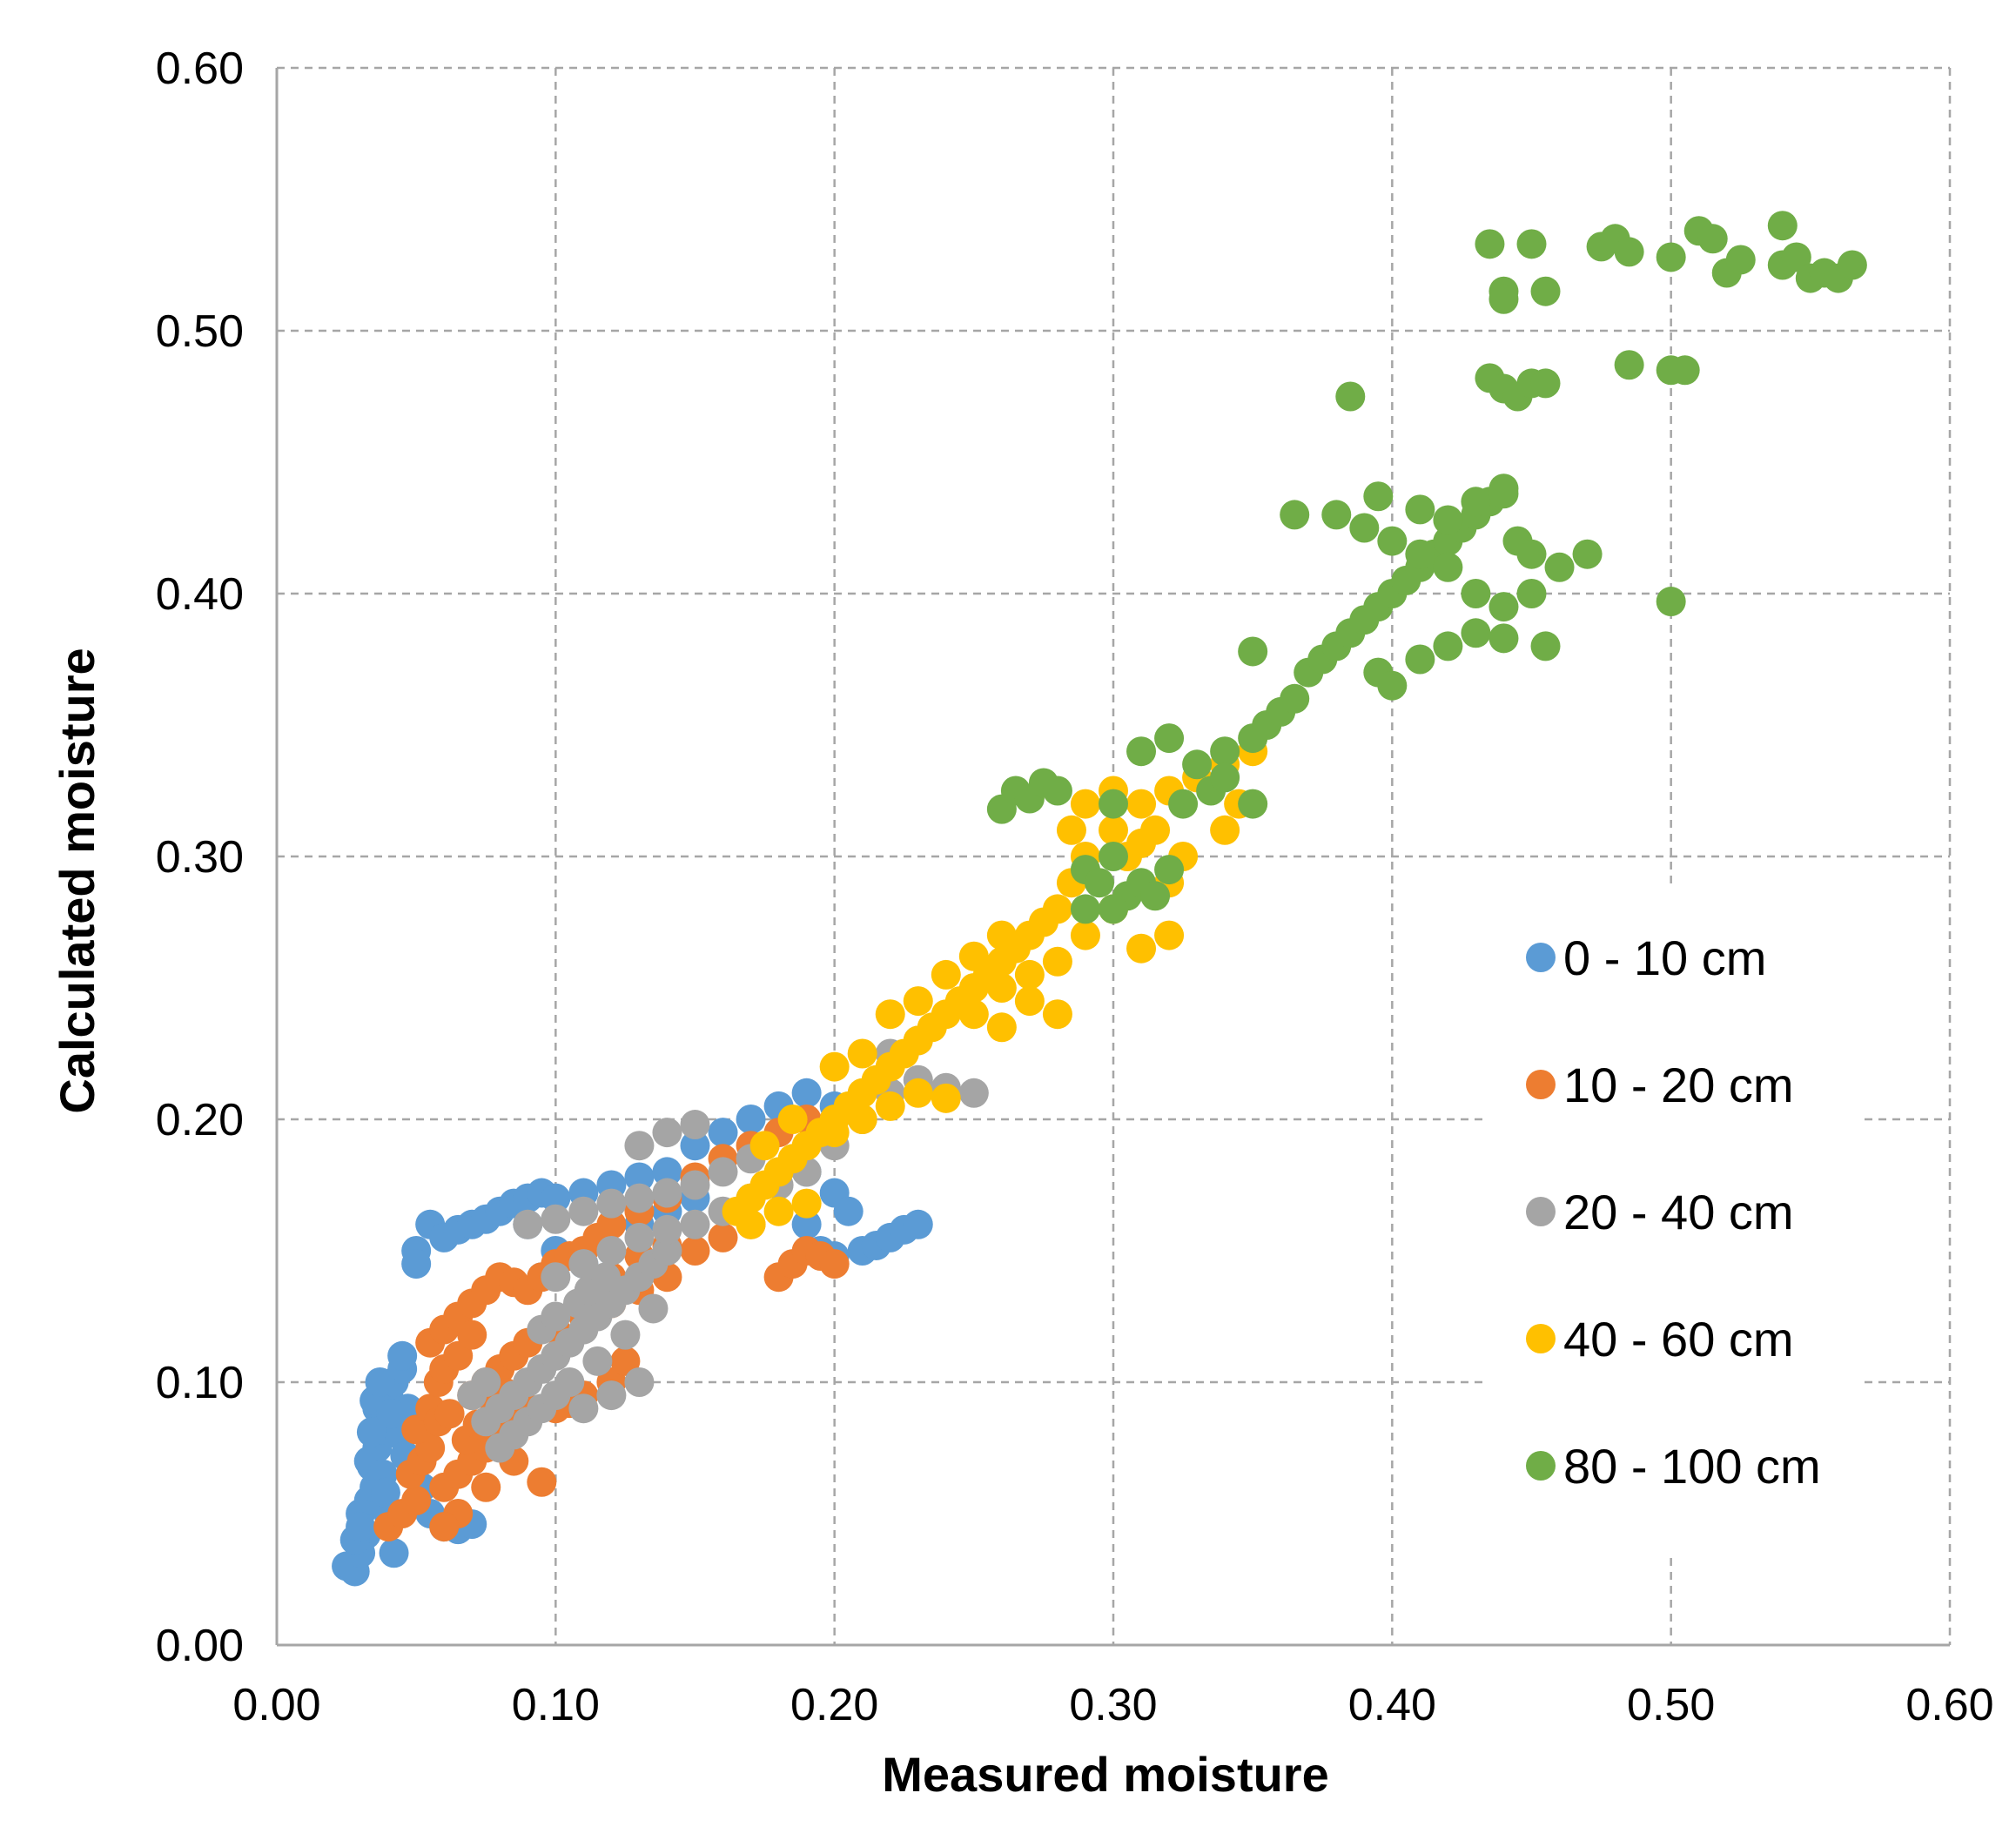 Image resolution: width=2016 pixels, height=1840 pixels. I want to click on y-tick-label: 0.60, so click(200, 69).